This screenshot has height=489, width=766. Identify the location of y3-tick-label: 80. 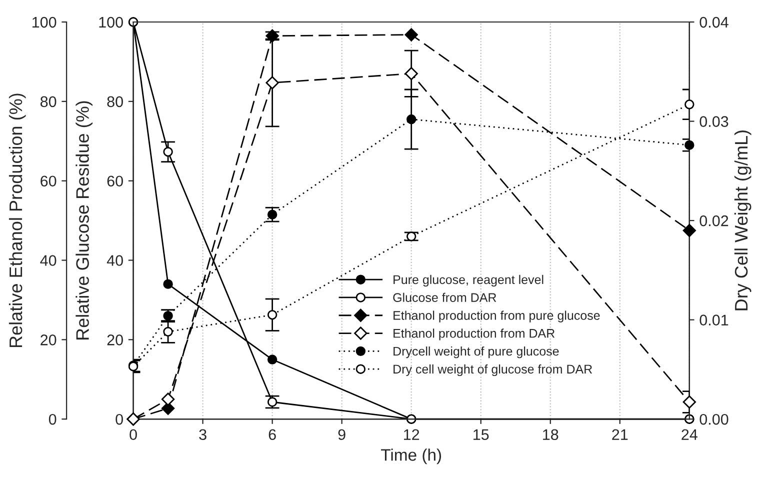
(48, 102).